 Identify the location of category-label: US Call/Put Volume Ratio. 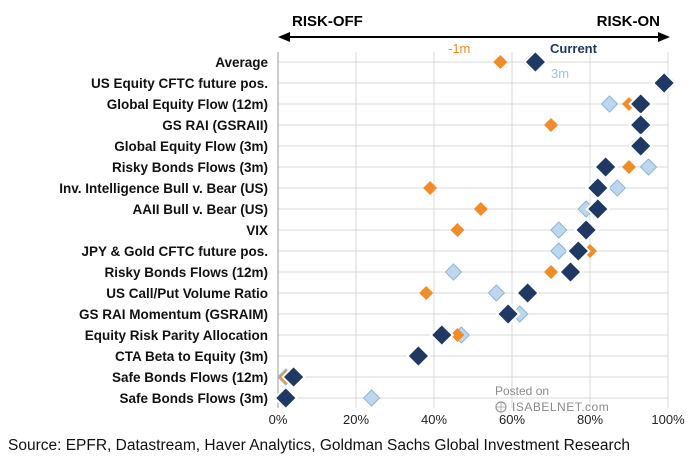
(187, 293).